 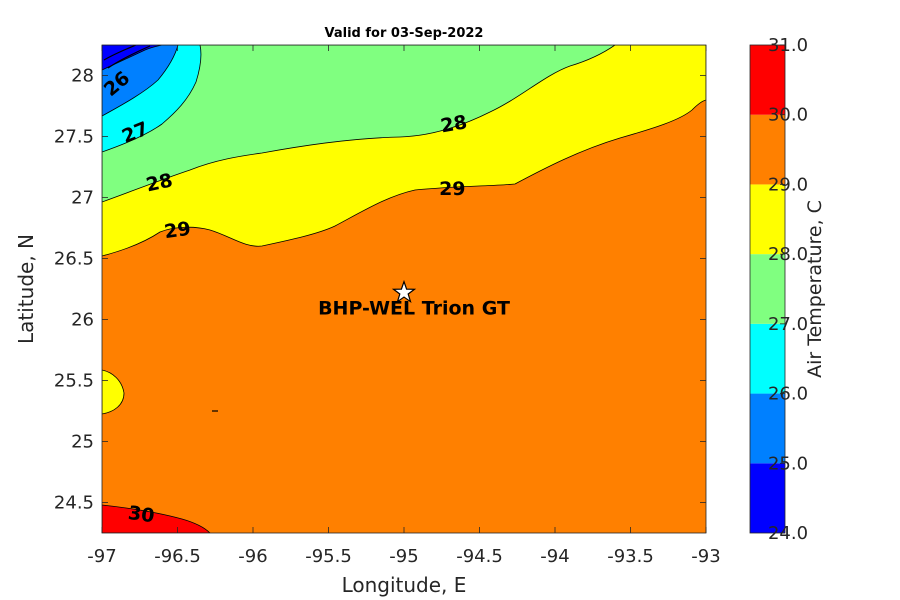 What do you see at coordinates (74, 137) in the screenshot?
I see `y-tick-label: 27.5` at bounding box center [74, 137].